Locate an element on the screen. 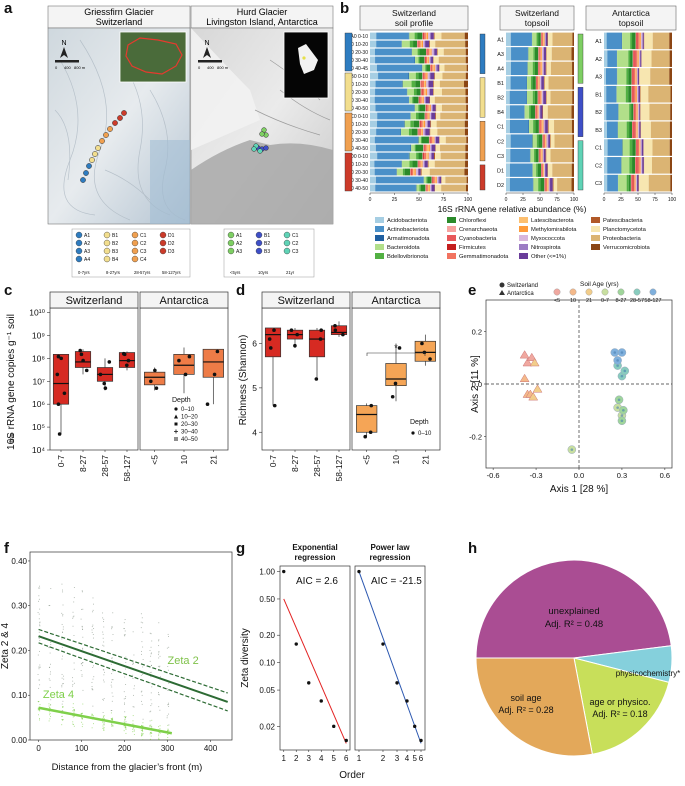 The height and width of the screenshot is (786, 685). d-ylabel: Richness (Shannon) is located at coordinates (243, 380).